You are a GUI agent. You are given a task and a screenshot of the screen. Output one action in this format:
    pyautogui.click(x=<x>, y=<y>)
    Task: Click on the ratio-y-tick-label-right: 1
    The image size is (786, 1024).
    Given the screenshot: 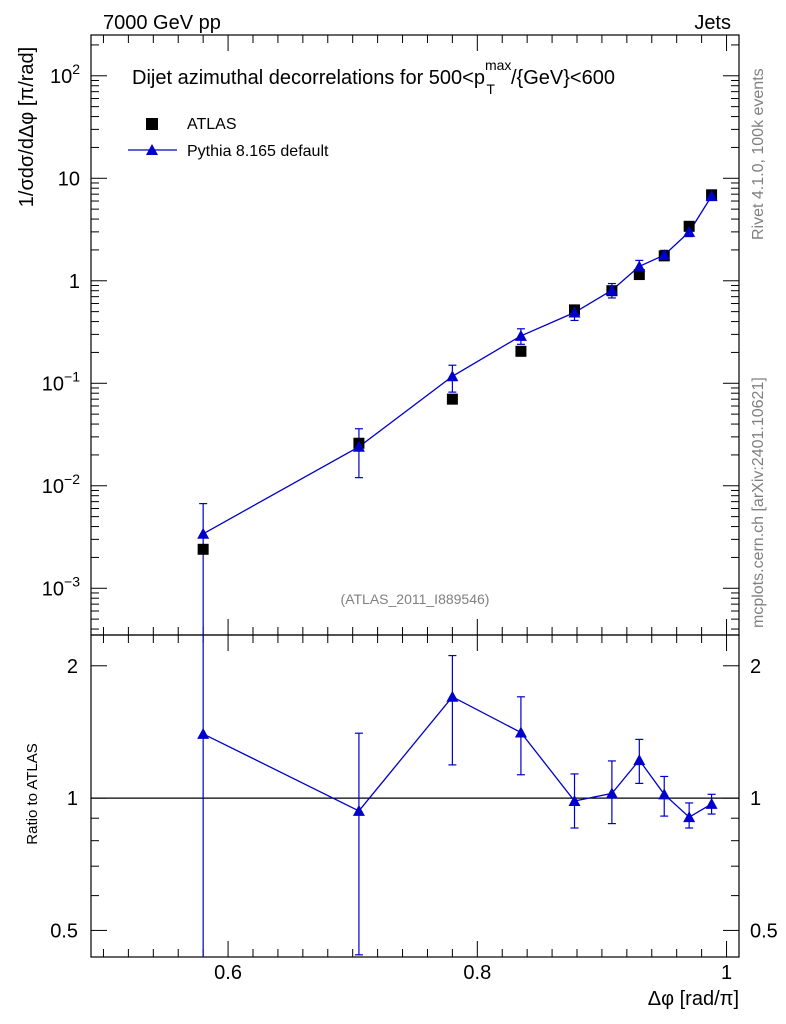 What is the action you would take?
    pyautogui.click(x=755, y=799)
    